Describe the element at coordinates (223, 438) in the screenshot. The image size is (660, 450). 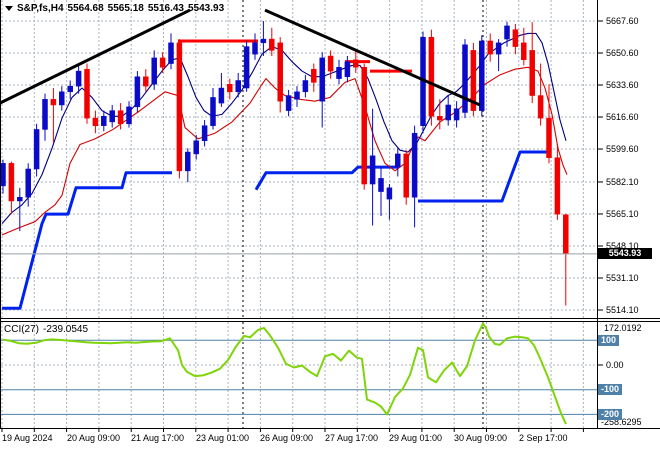
I see `time-axis-label: 23 Aug 01:00` at that location.